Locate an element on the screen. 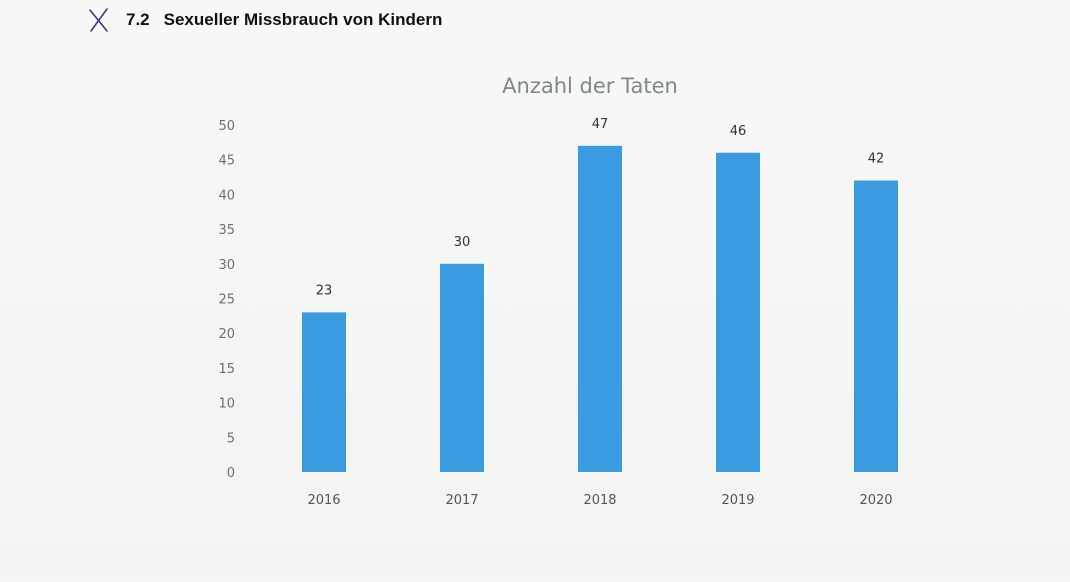  section-number: 7.2 is located at coordinates (138, 19).